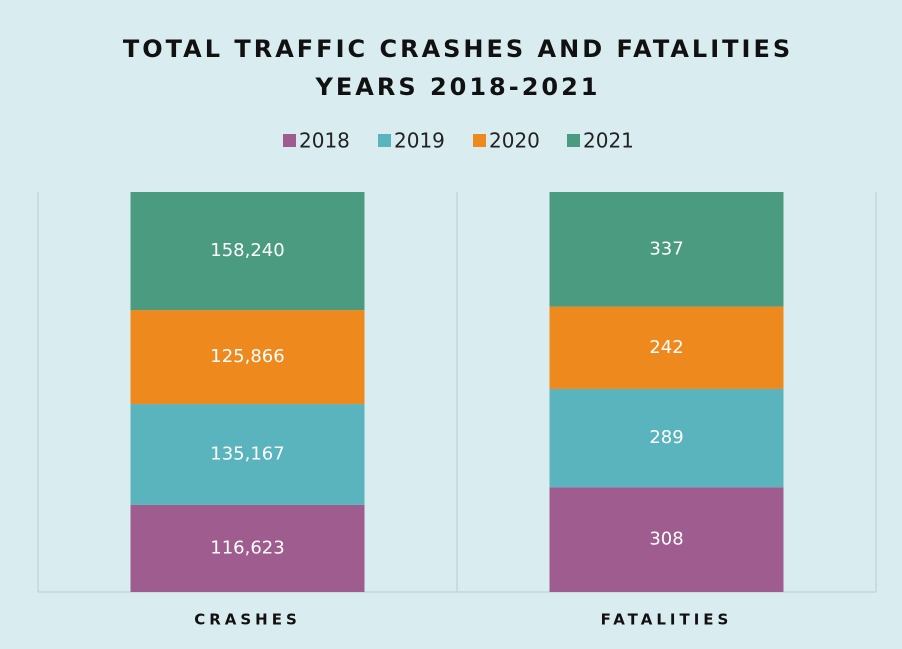 The height and width of the screenshot is (649, 902). Describe the element at coordinates (514, 141) in the screenshot. I see `legend-label: 2020` at that location.